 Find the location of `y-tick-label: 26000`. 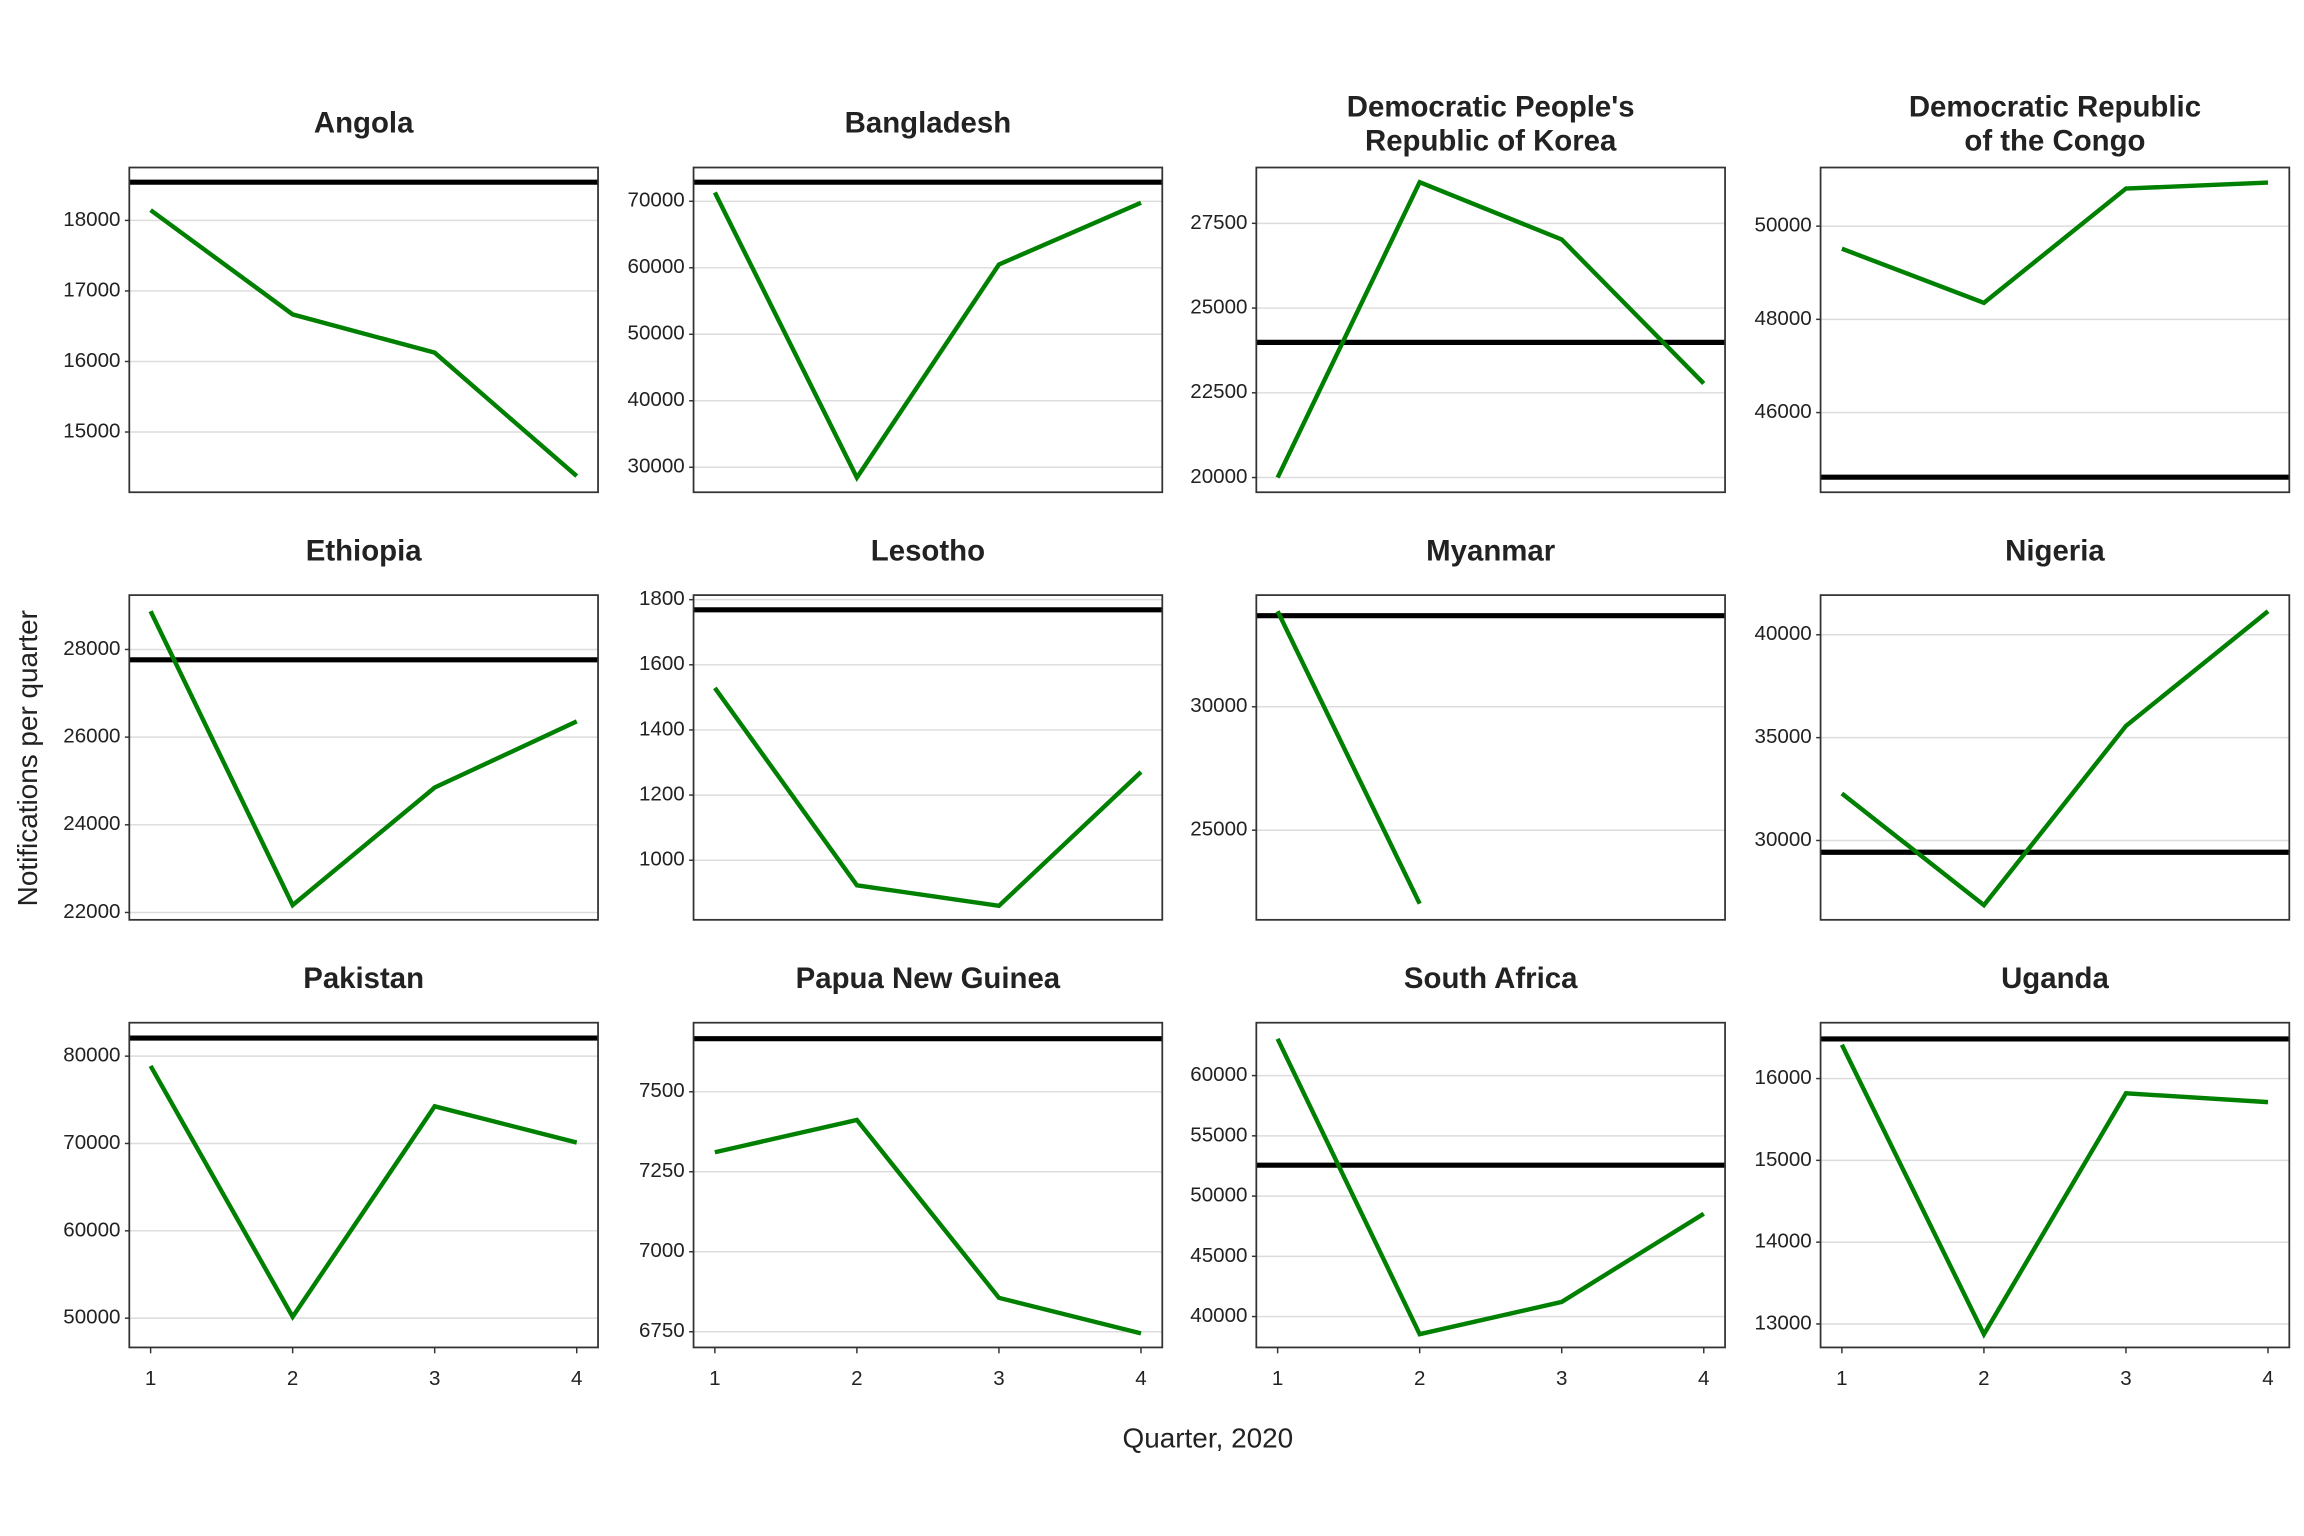

y-tick-label: 26000 is located at coordinates (91, 736).